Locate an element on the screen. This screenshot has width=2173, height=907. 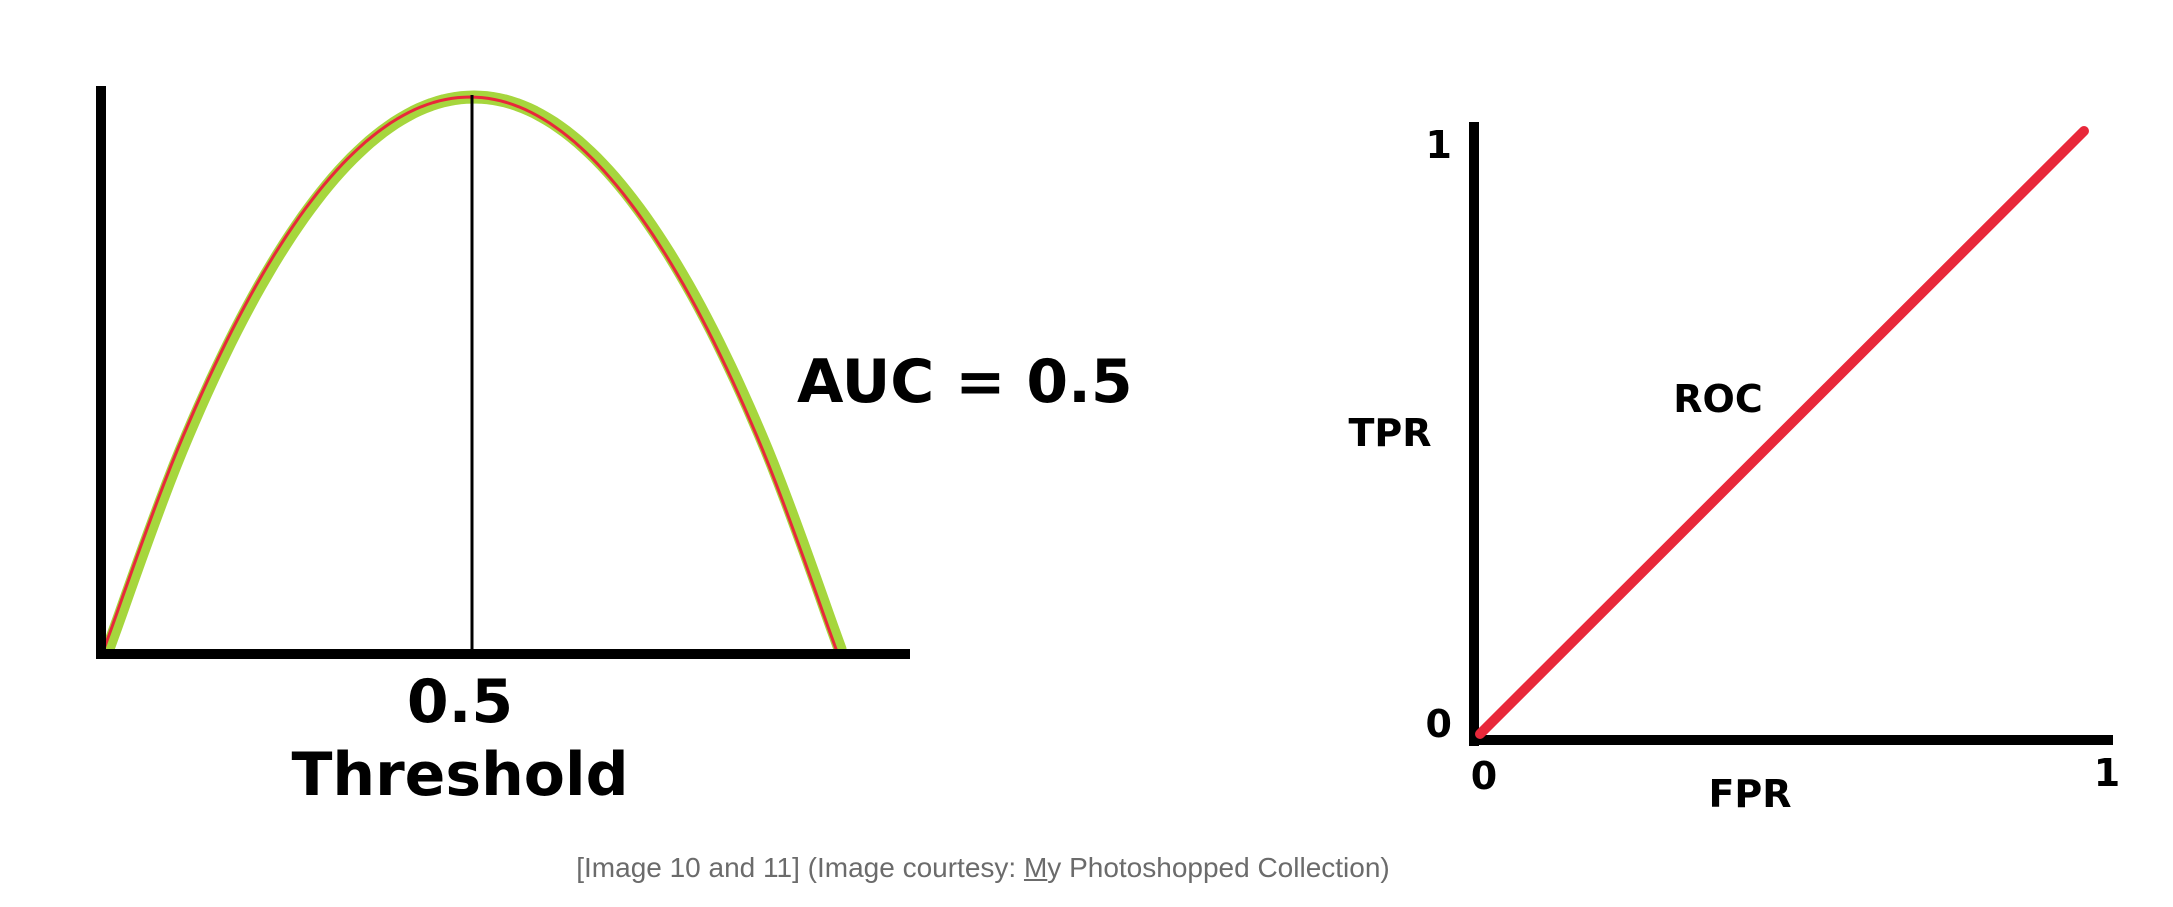
caption-link: M is located at coordinates (1035, 867).